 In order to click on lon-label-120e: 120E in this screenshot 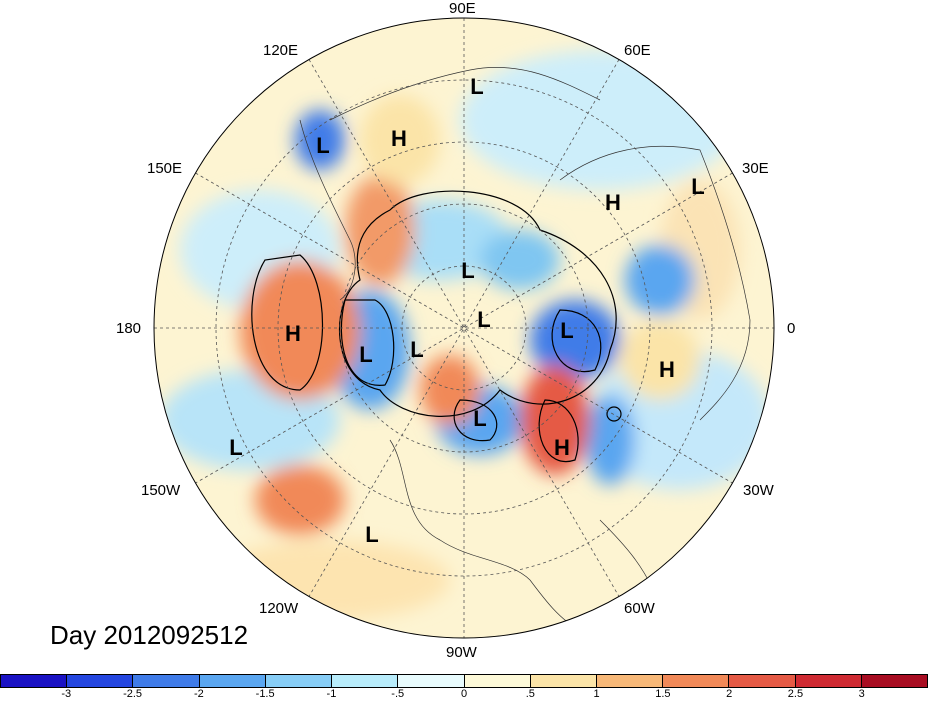, I will do `click(281, 50)`.